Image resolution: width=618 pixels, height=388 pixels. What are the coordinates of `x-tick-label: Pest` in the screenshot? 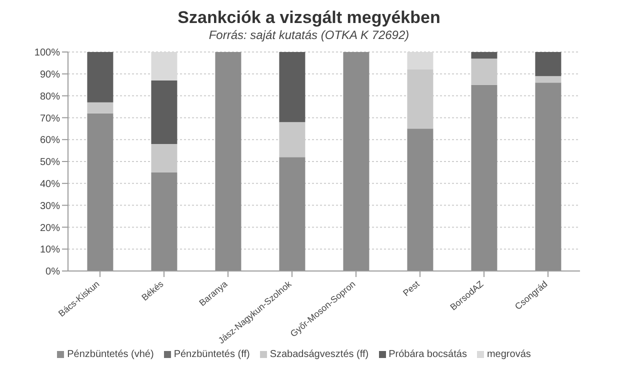 It's located at (411, 288).